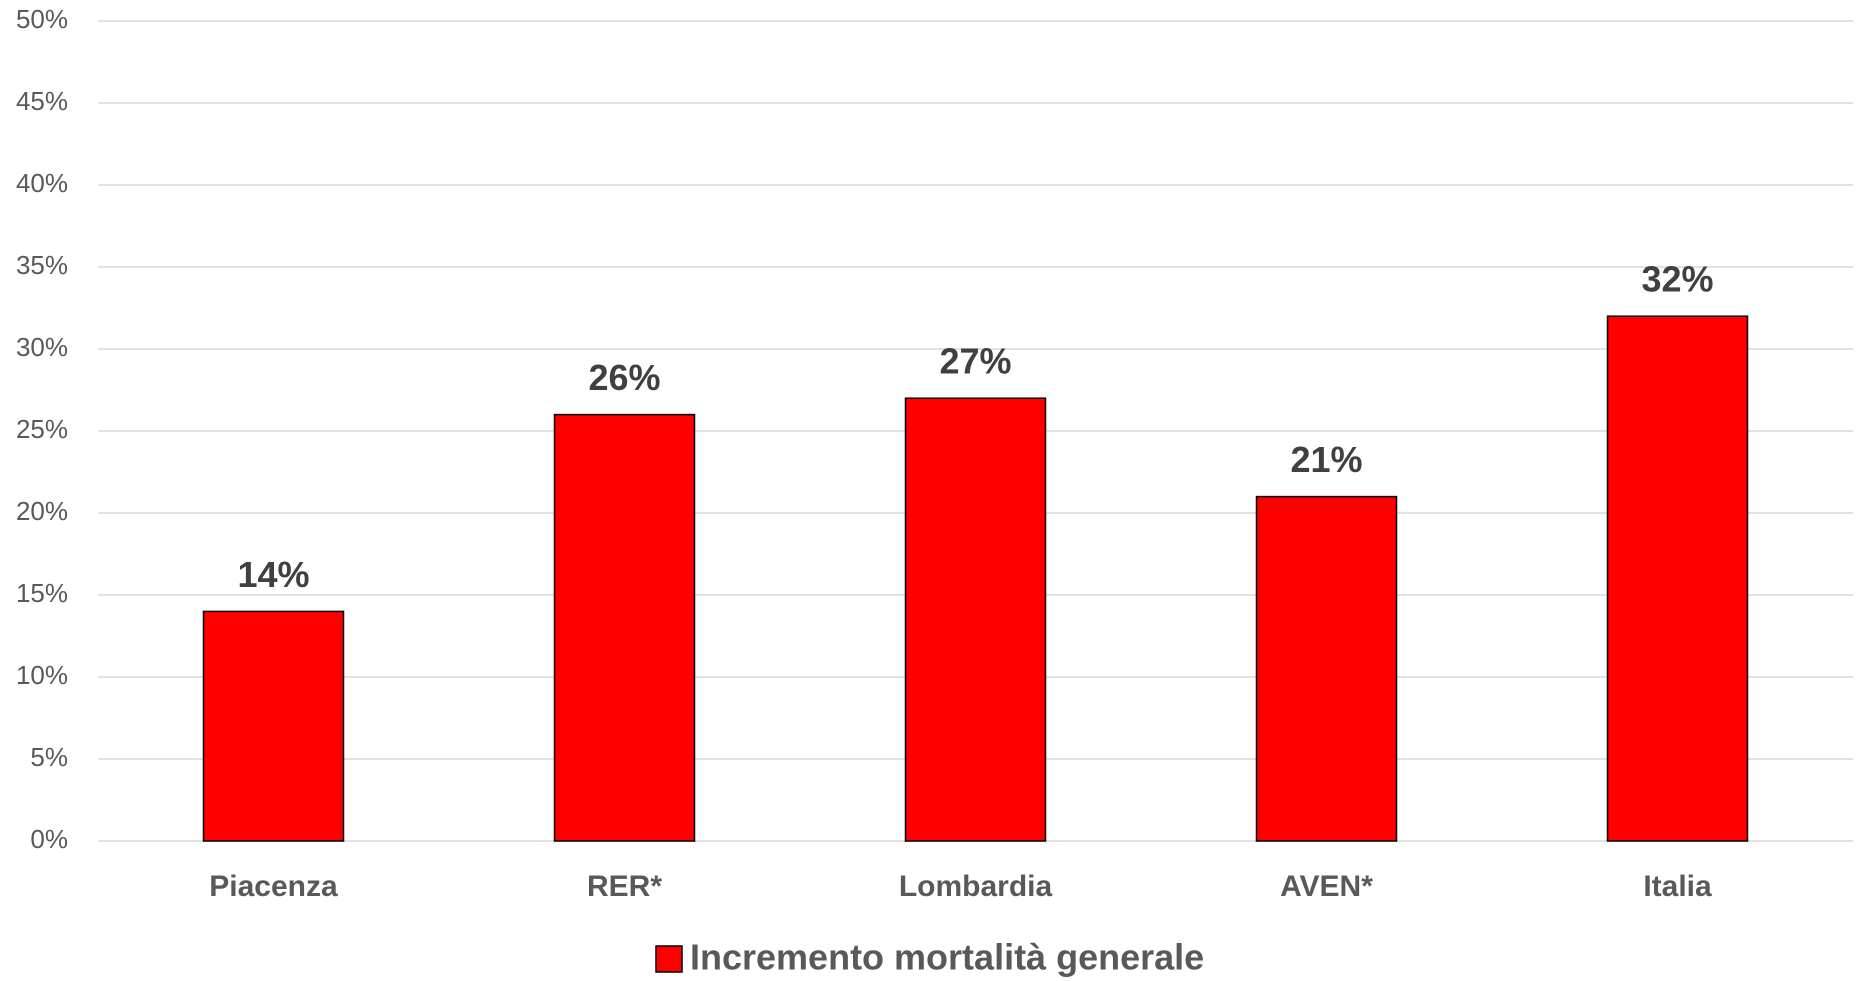 This screenshot has height=981, width=1856. Describe the element at coordinates (42, 347) in the screenshot. I see `y-tick-label: 30%` at that location.